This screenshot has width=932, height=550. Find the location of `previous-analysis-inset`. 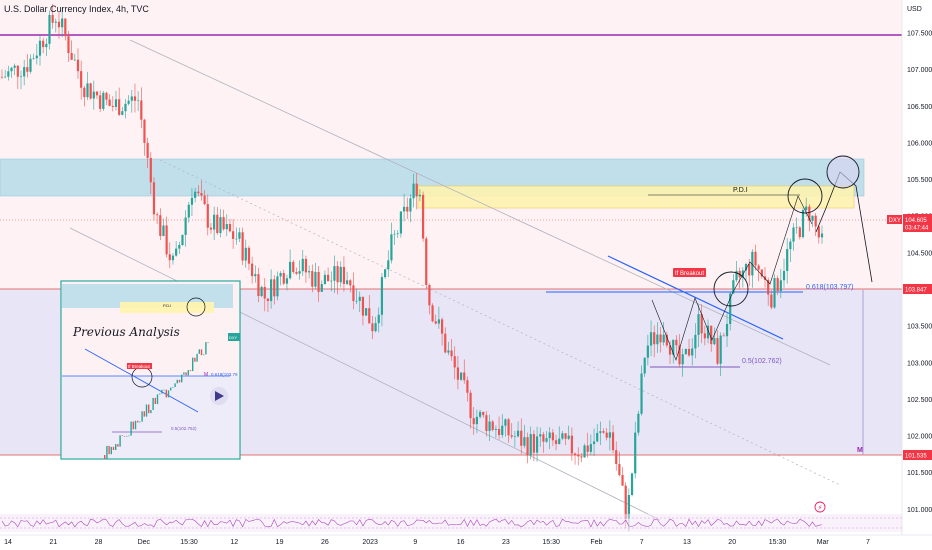

previous-analysis-inset is located at coordinates (150, 370).